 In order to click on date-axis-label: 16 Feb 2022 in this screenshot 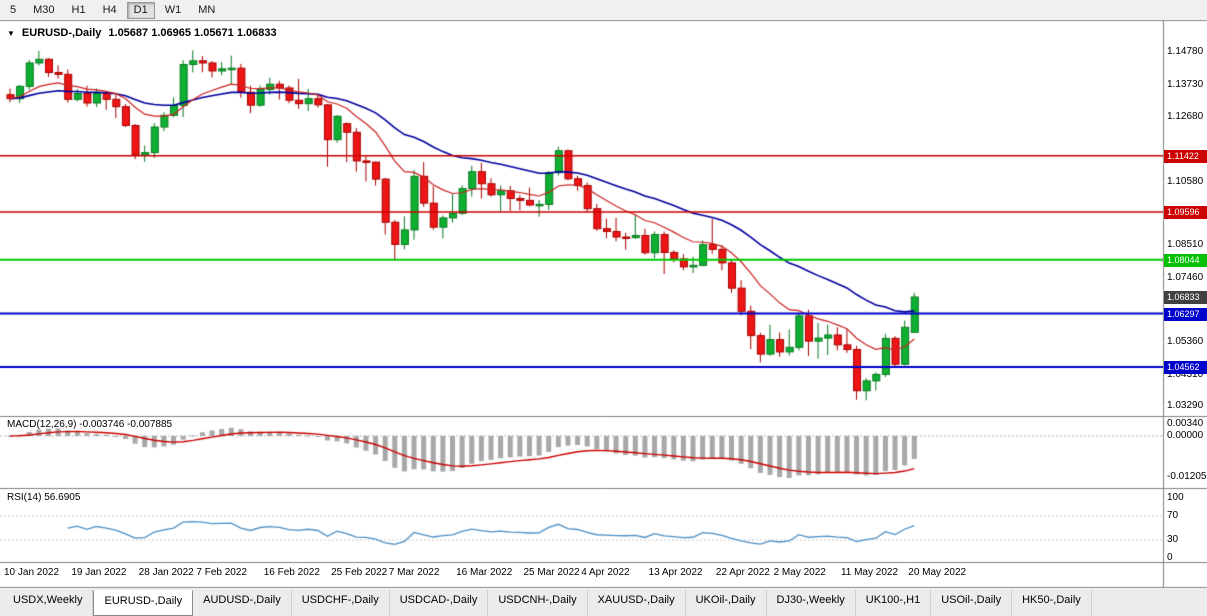, I will do `click(291, 572)`.